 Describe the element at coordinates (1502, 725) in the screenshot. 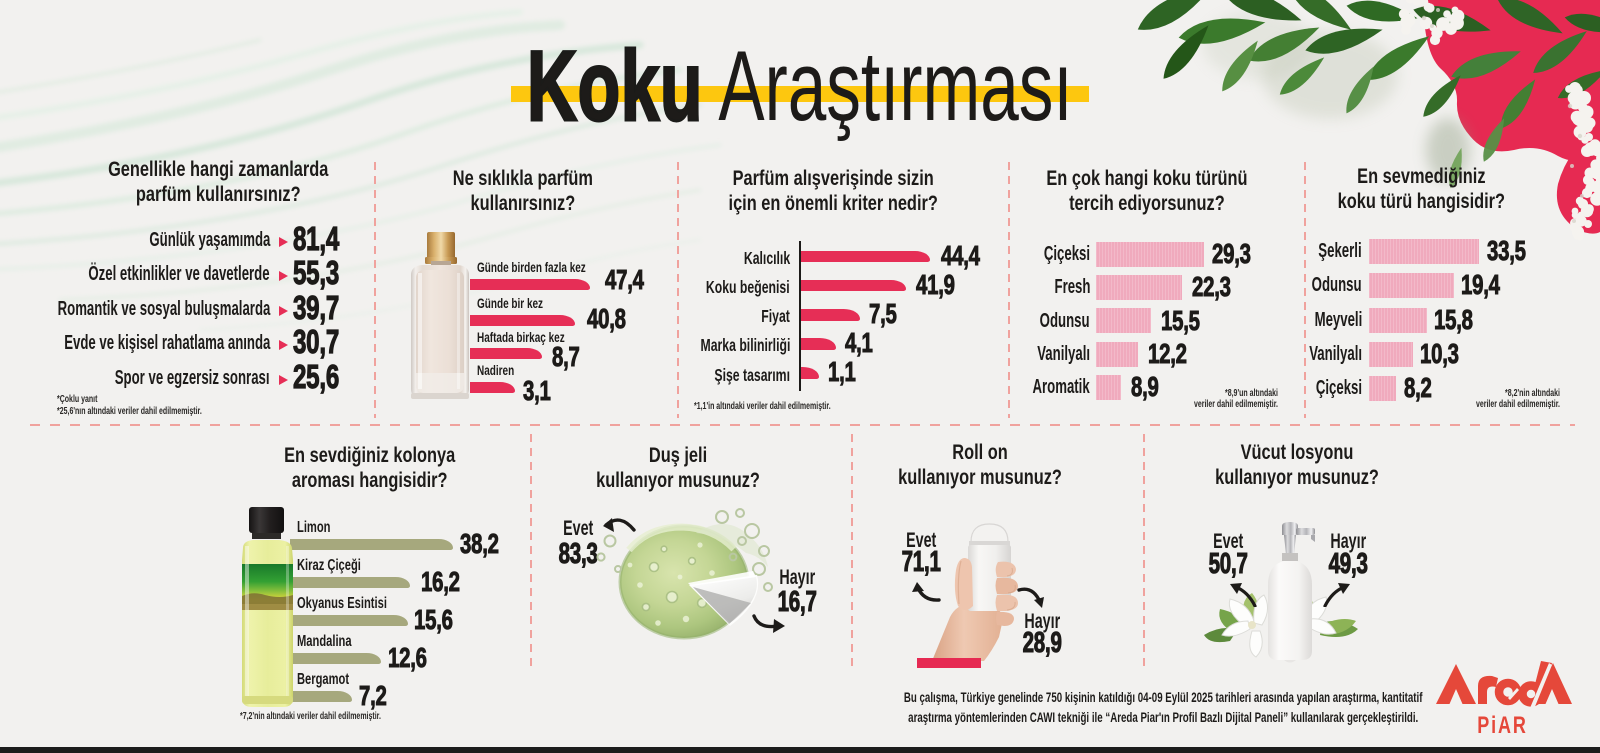

I see `svg-text: PiAR` at that location.